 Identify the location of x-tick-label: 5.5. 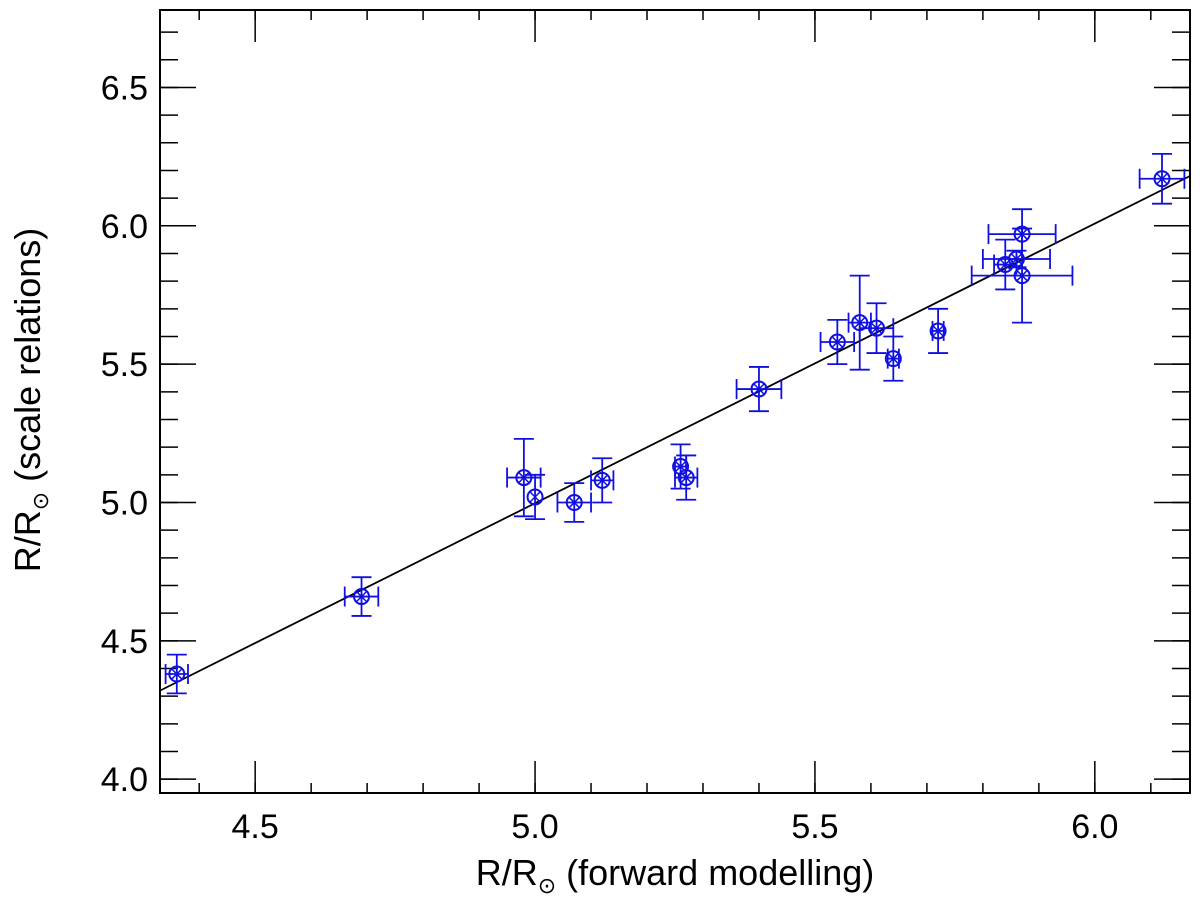
(814, 827).